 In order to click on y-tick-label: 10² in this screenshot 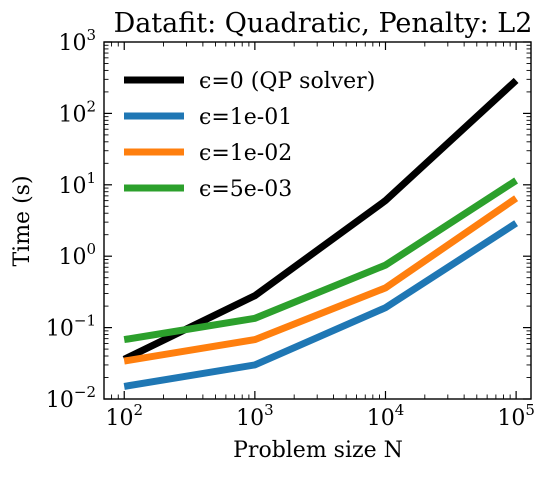, I will do `click(77, 112)`.